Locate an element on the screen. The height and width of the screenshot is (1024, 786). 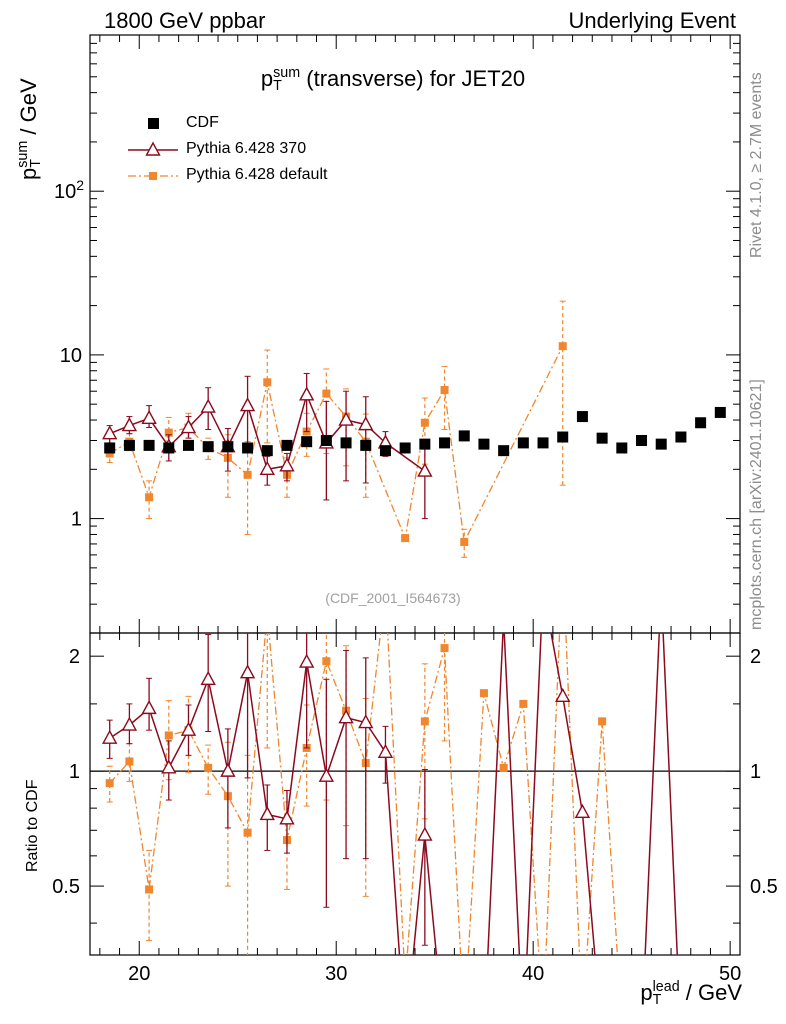
x-axis-label: p lead T / GeV is located at coordinates (691, 994).